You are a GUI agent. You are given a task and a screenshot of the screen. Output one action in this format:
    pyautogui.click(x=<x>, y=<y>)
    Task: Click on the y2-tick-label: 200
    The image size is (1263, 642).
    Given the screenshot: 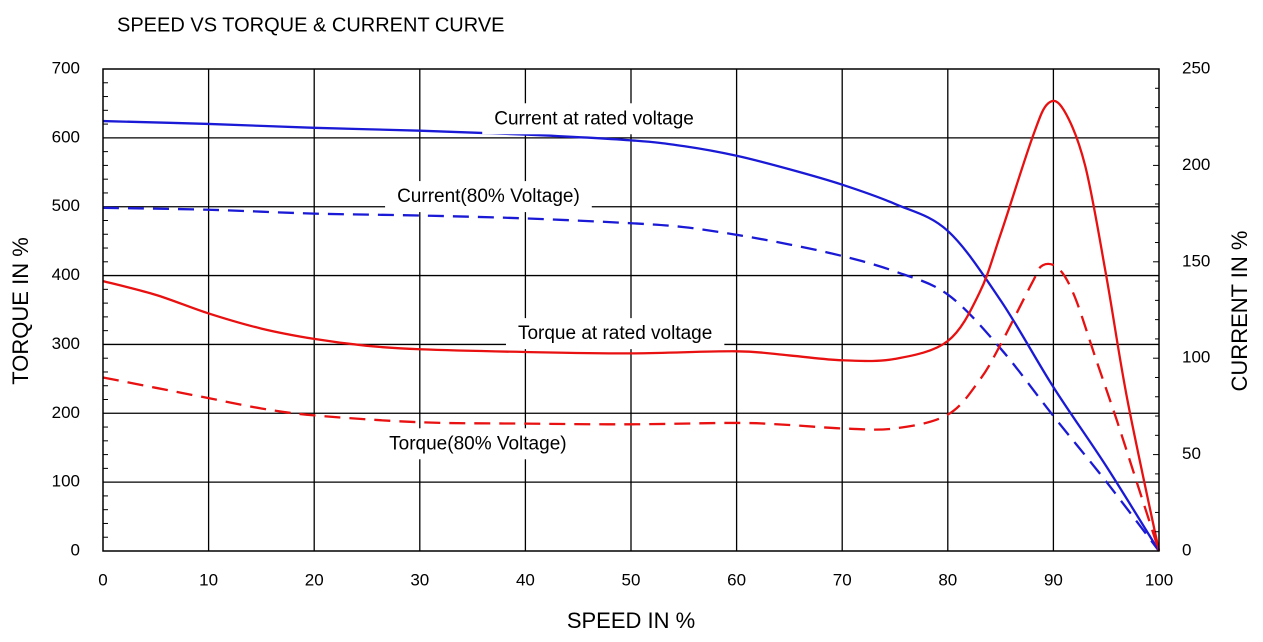 What is the action you would take?
    pyautogui.click(x=1196, y=164)
    